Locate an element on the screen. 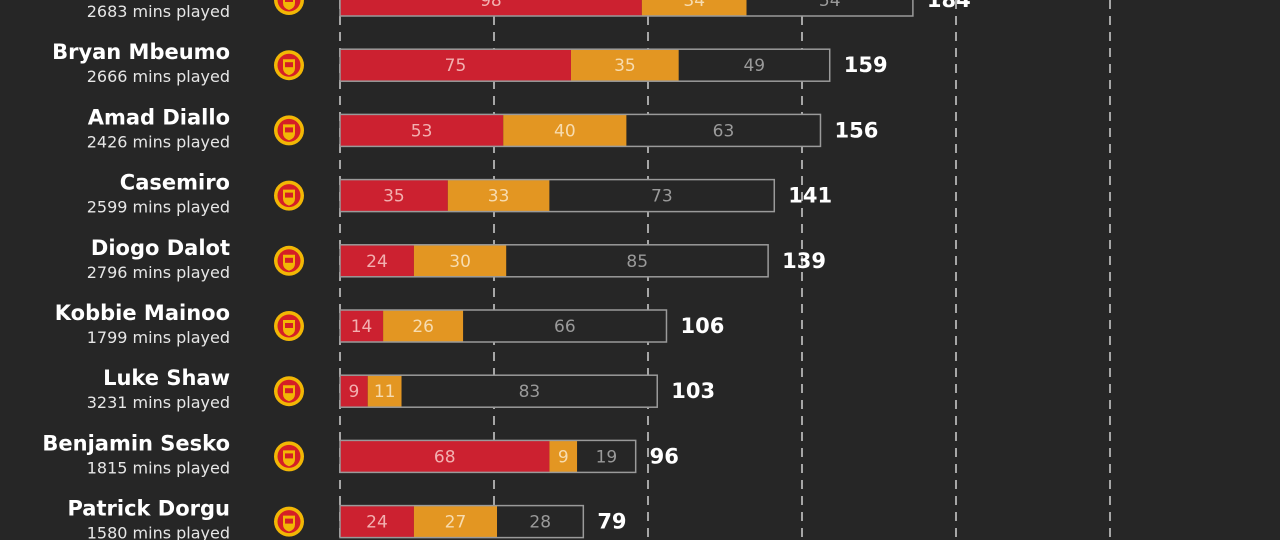 The image size is (1280, 540). player-row: Kobbie Mainoo 1799 mins played 14 26 66 106 is located at coordinates (390, 324).